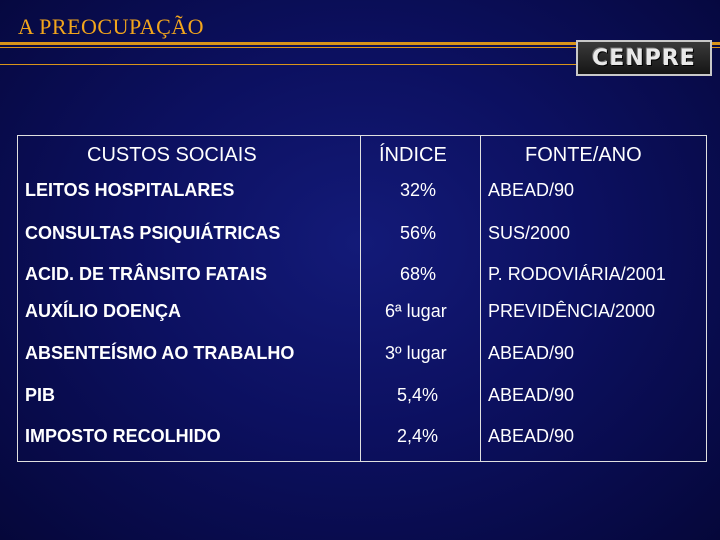 This screenshot has width=720, height=540. What do you see at coordinates (418, 436) in the screenshot?
I see `row-index: 2,4%` at bounding box center [418, 436].